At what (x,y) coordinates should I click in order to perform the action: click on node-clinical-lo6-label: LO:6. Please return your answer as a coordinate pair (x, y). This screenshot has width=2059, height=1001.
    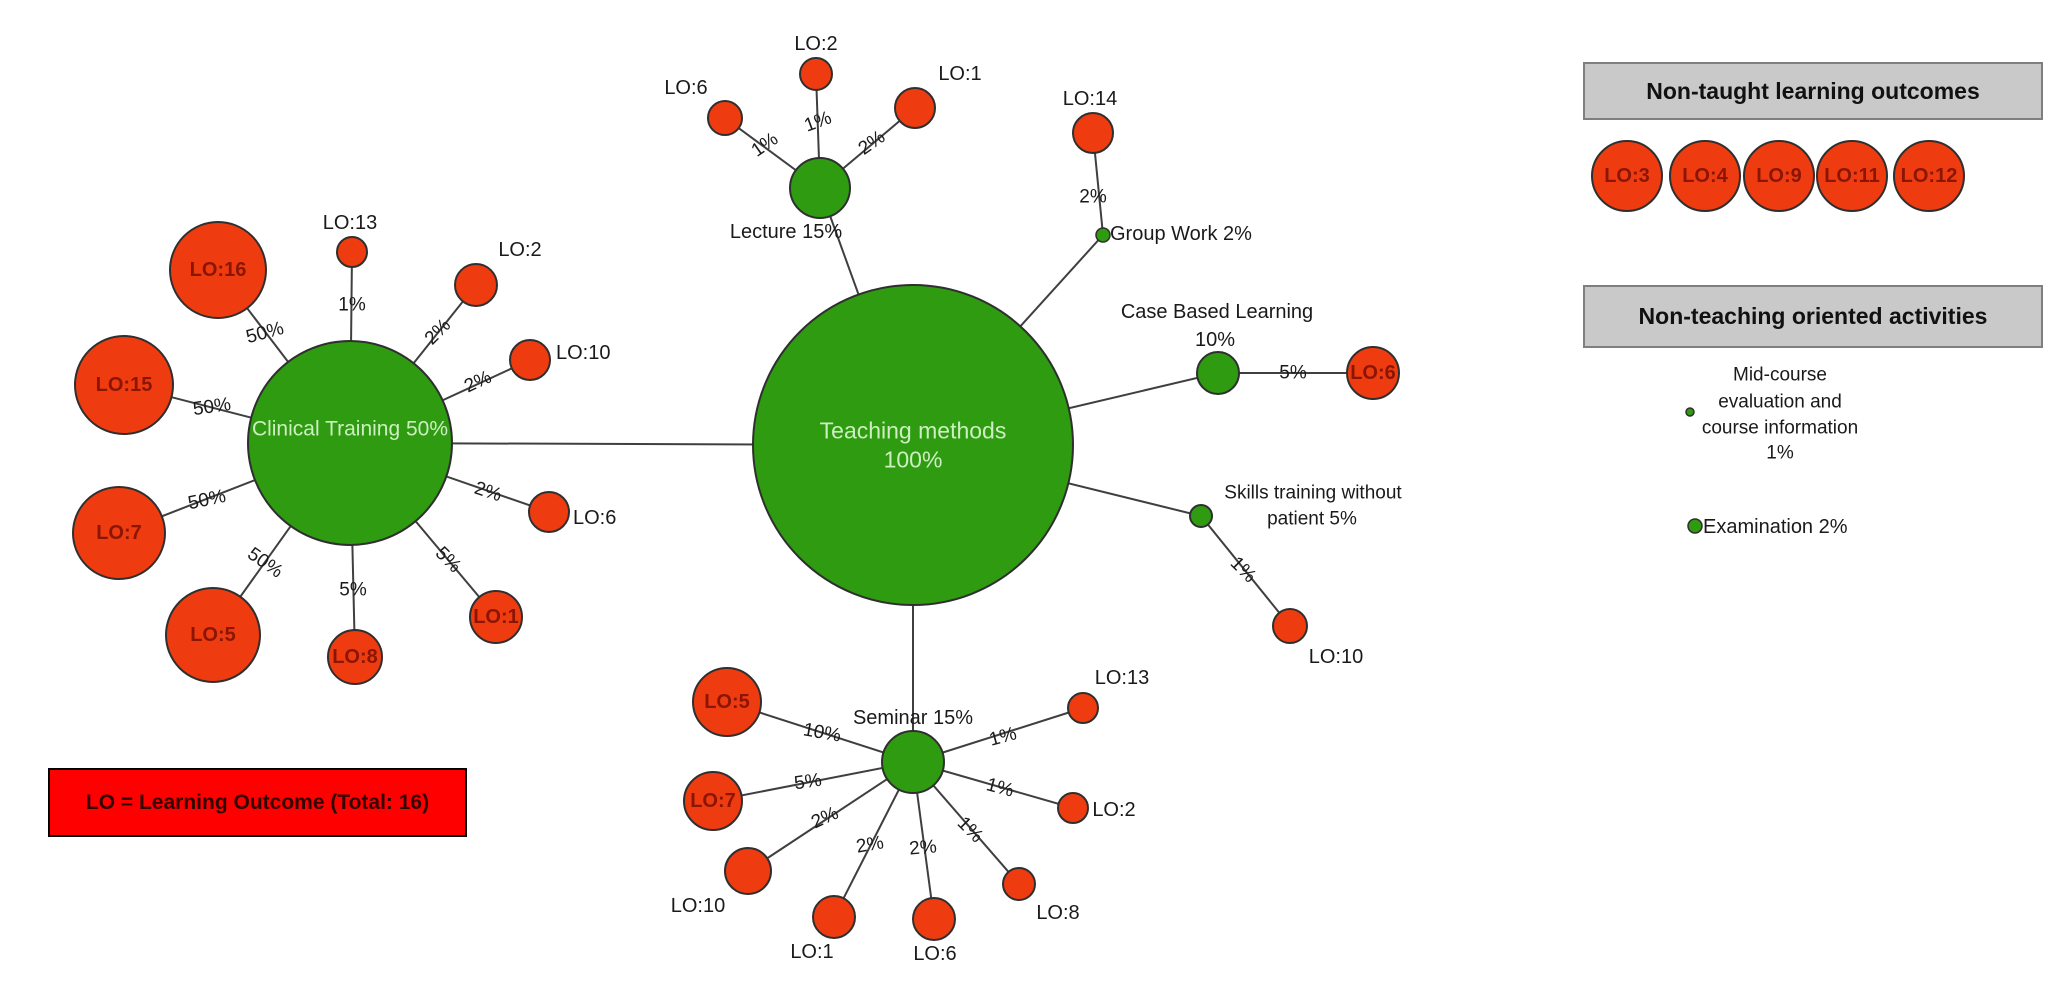
    Looking at the image, I should click on (594, 518).